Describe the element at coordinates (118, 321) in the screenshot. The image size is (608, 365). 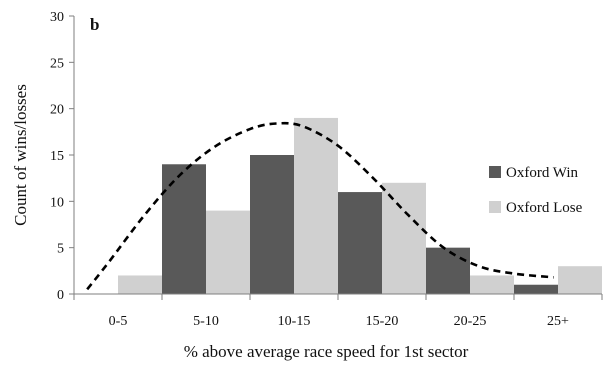
I see `x-tick-label: 0-5` at that location.